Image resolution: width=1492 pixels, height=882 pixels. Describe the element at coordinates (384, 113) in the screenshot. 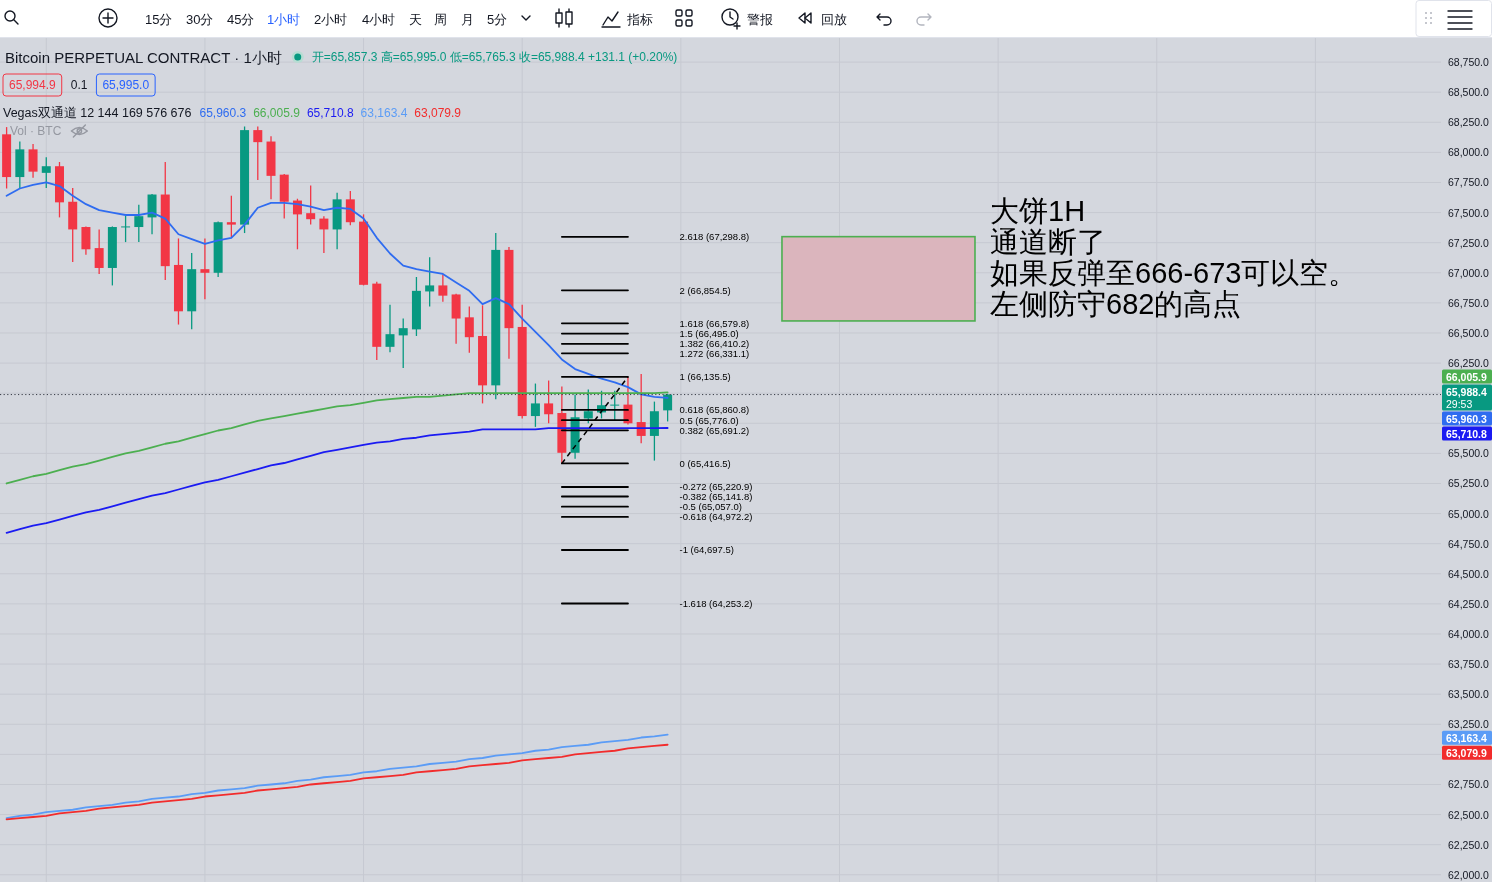

I see `annotation: 63,163.4` at that location.